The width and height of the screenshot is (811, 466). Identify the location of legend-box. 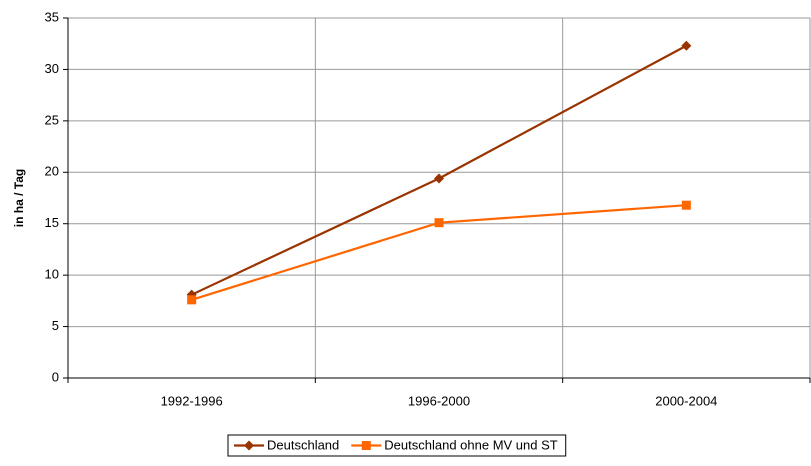
(397, 445).